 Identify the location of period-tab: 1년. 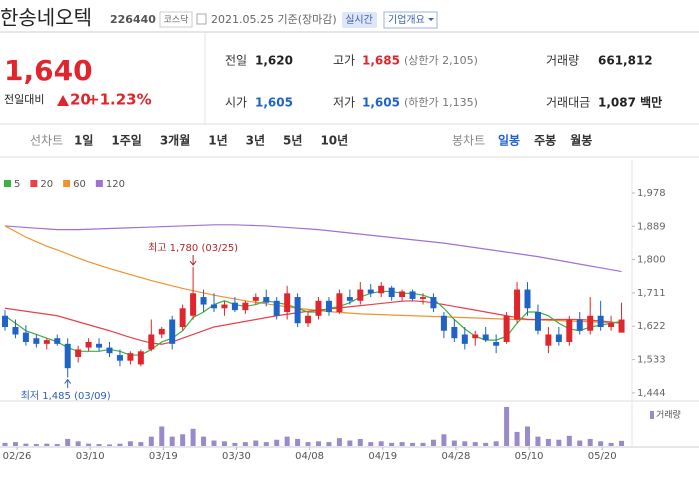
(217, 141).